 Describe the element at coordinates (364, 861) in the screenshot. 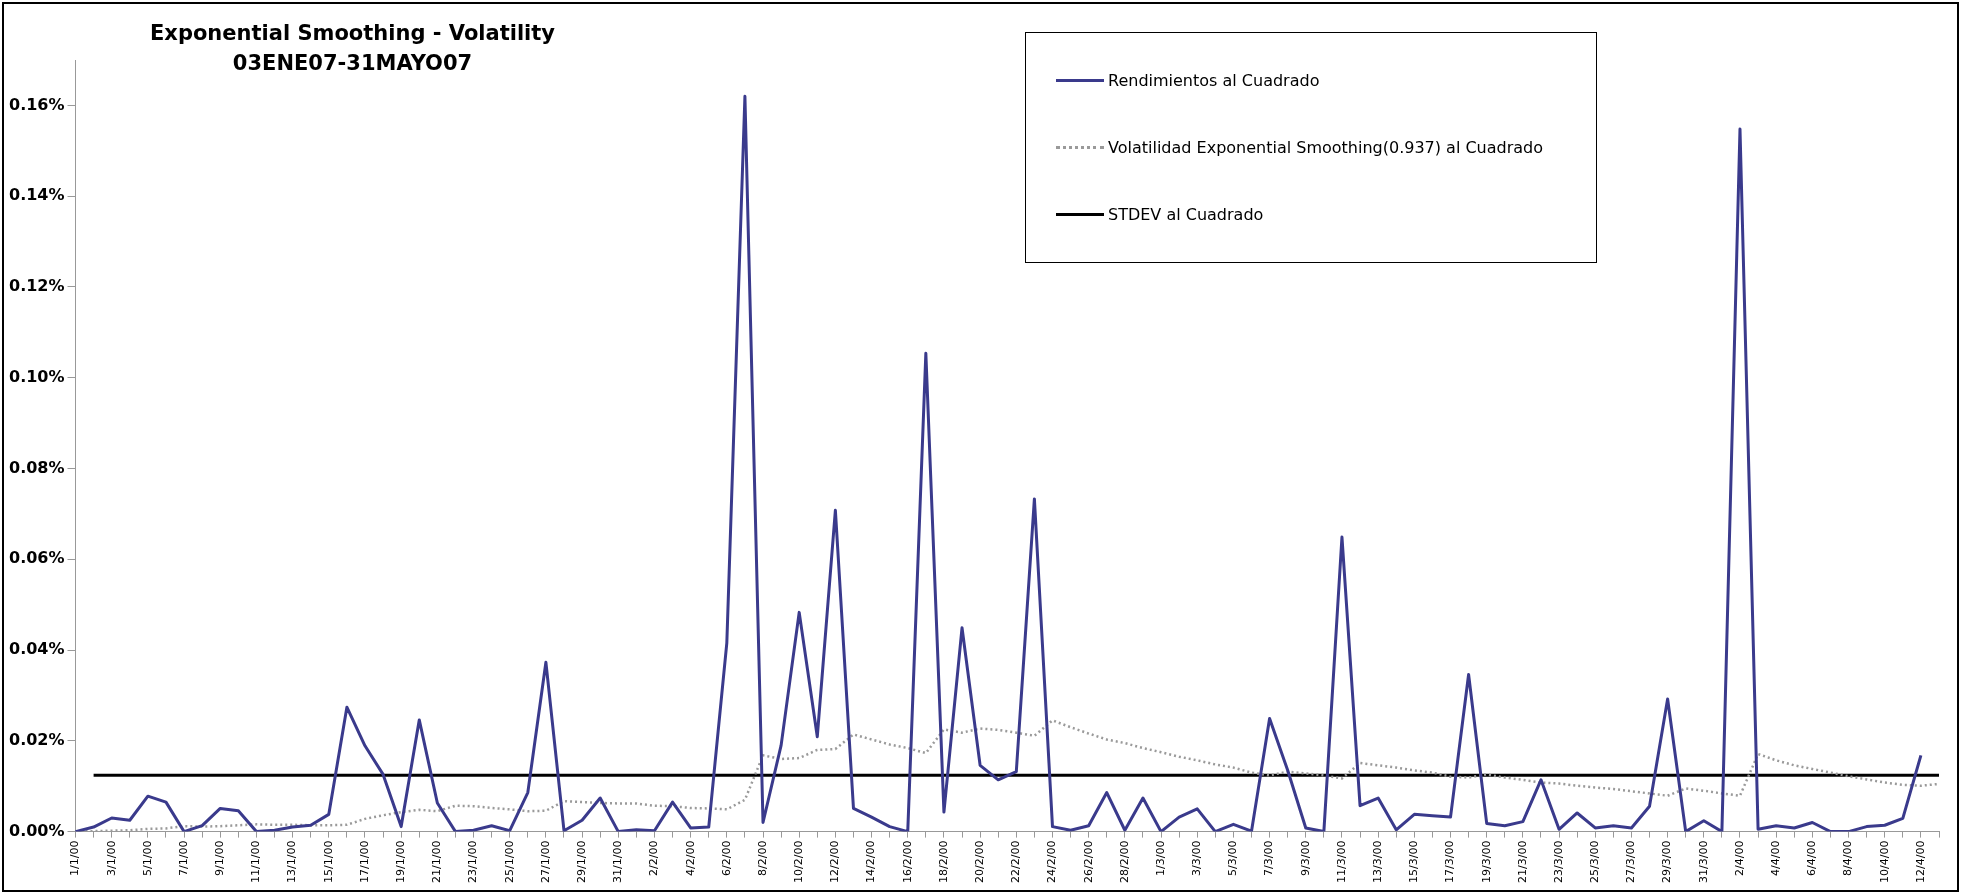

I see `x-tick-label: 17/1/00` at that location.